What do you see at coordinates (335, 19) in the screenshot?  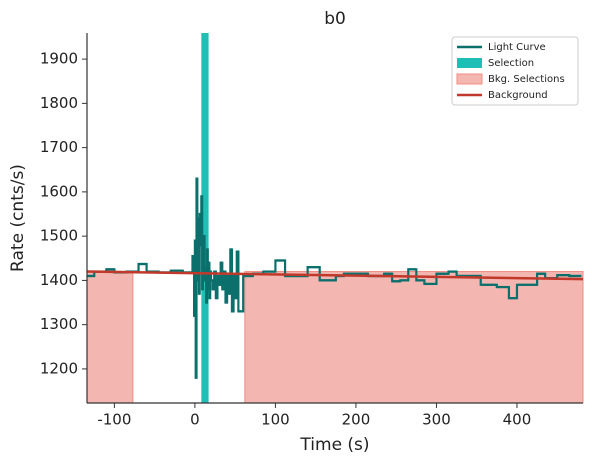 I see `chart-title: b0` at bounding box center [335, 19].